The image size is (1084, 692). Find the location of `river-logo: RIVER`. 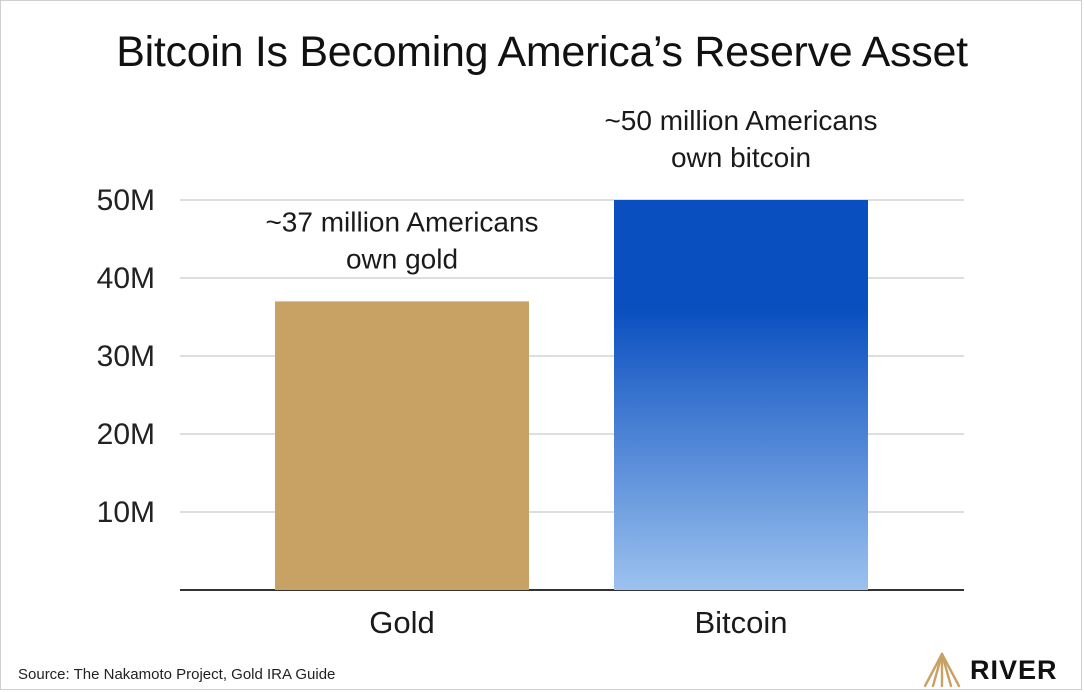

river-logo: RIVER is located at coordinates (990, 670).